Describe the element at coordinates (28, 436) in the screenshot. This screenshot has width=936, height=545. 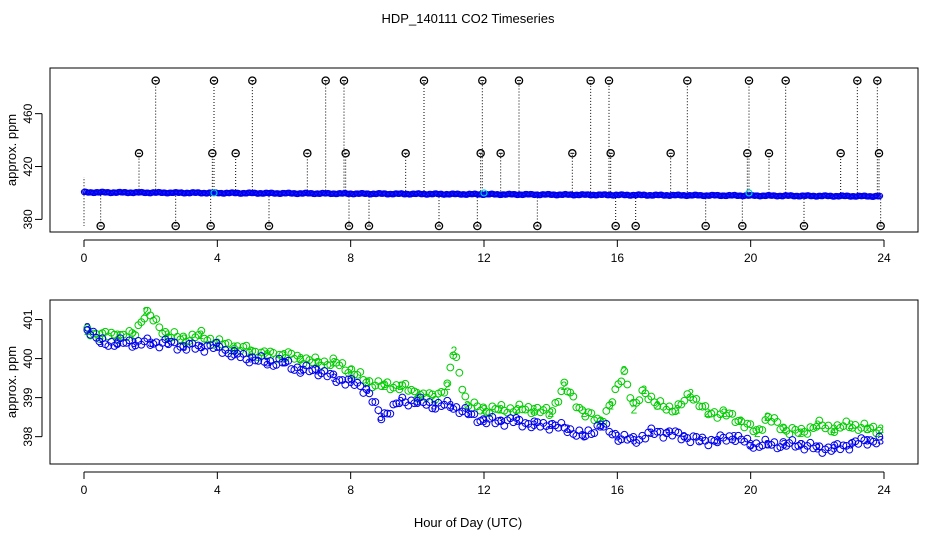
I see `y-tick-label: 398` at that location.